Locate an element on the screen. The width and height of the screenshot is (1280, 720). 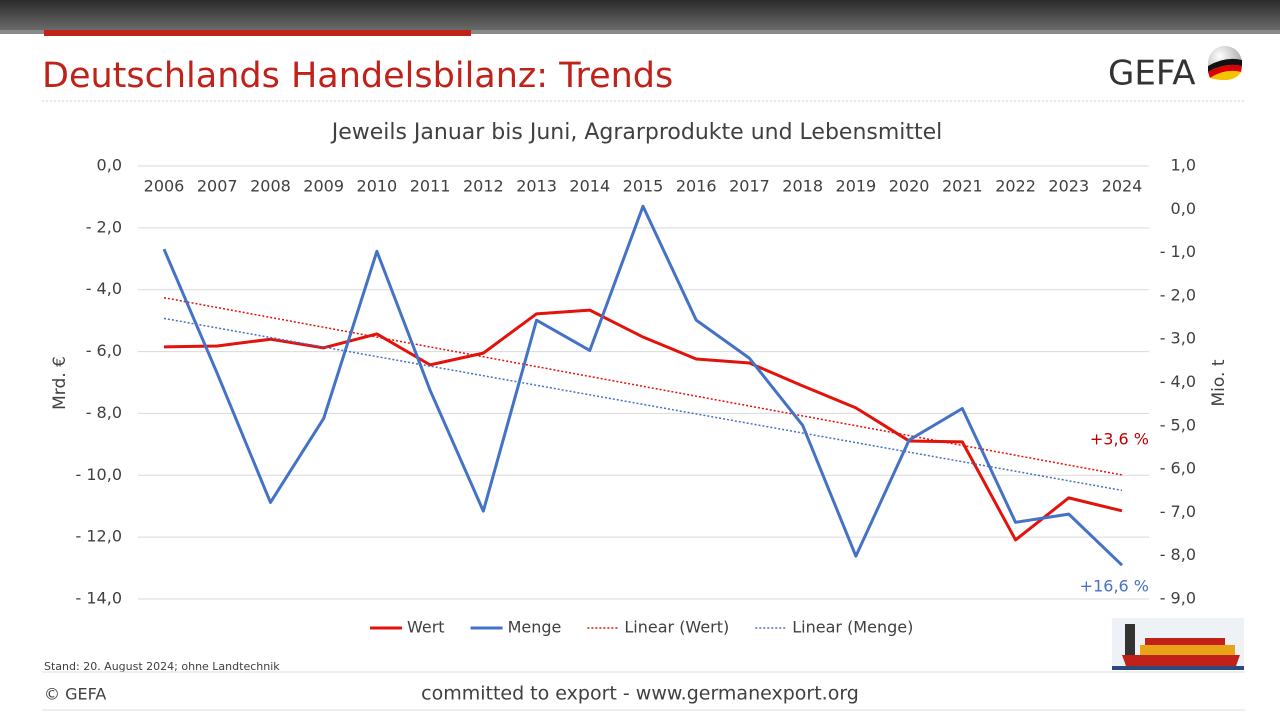
y-tick-label: - 2,0 is located at coordinates (104, 226).